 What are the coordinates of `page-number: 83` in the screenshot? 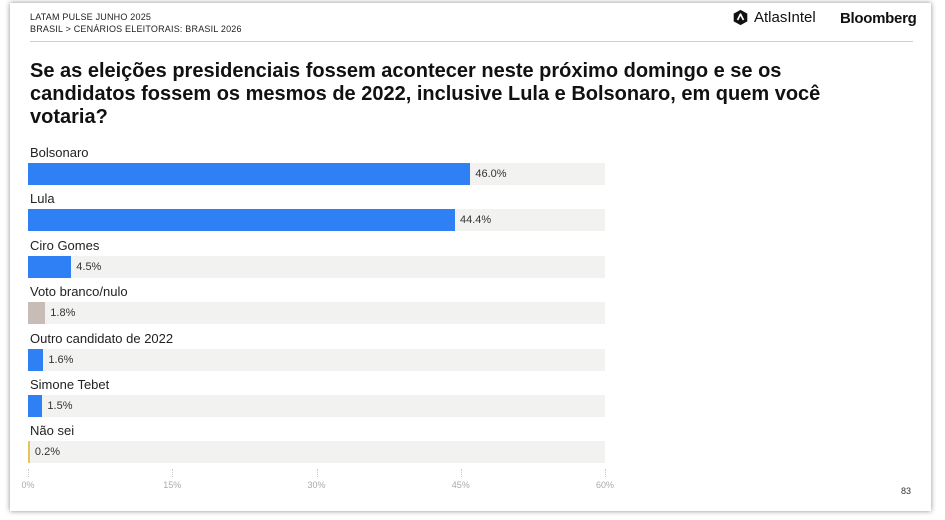 It's located at (906, 491).